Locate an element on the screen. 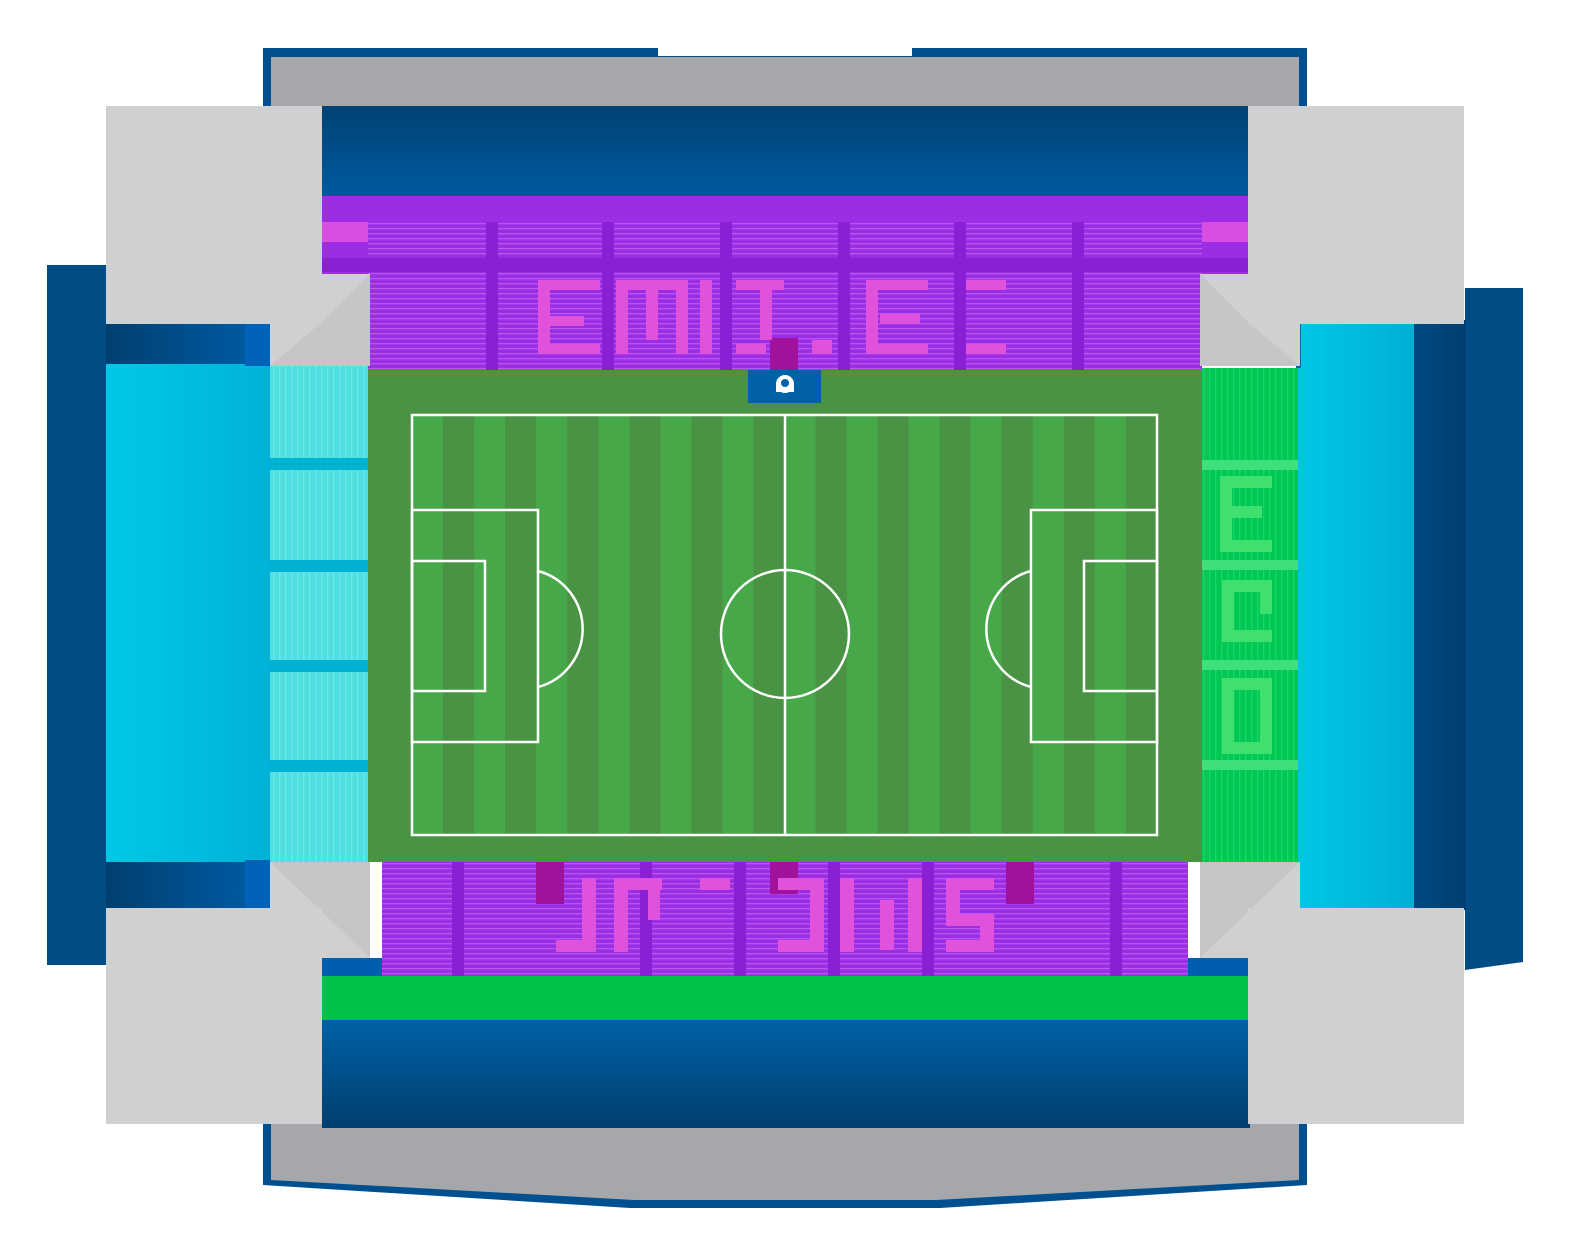  section-east-lower-tier is located at coordinates (1249, 615).